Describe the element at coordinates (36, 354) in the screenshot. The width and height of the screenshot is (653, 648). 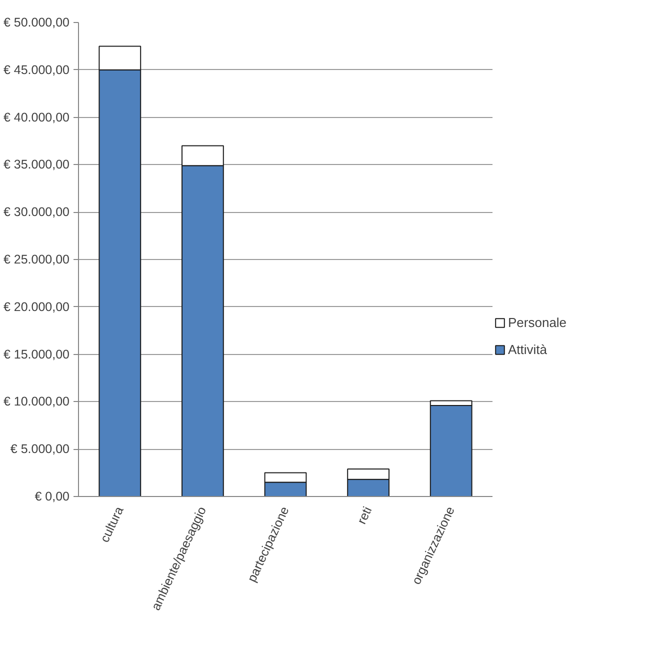
I see `y-tick-label: € 15.000,00` at that location.